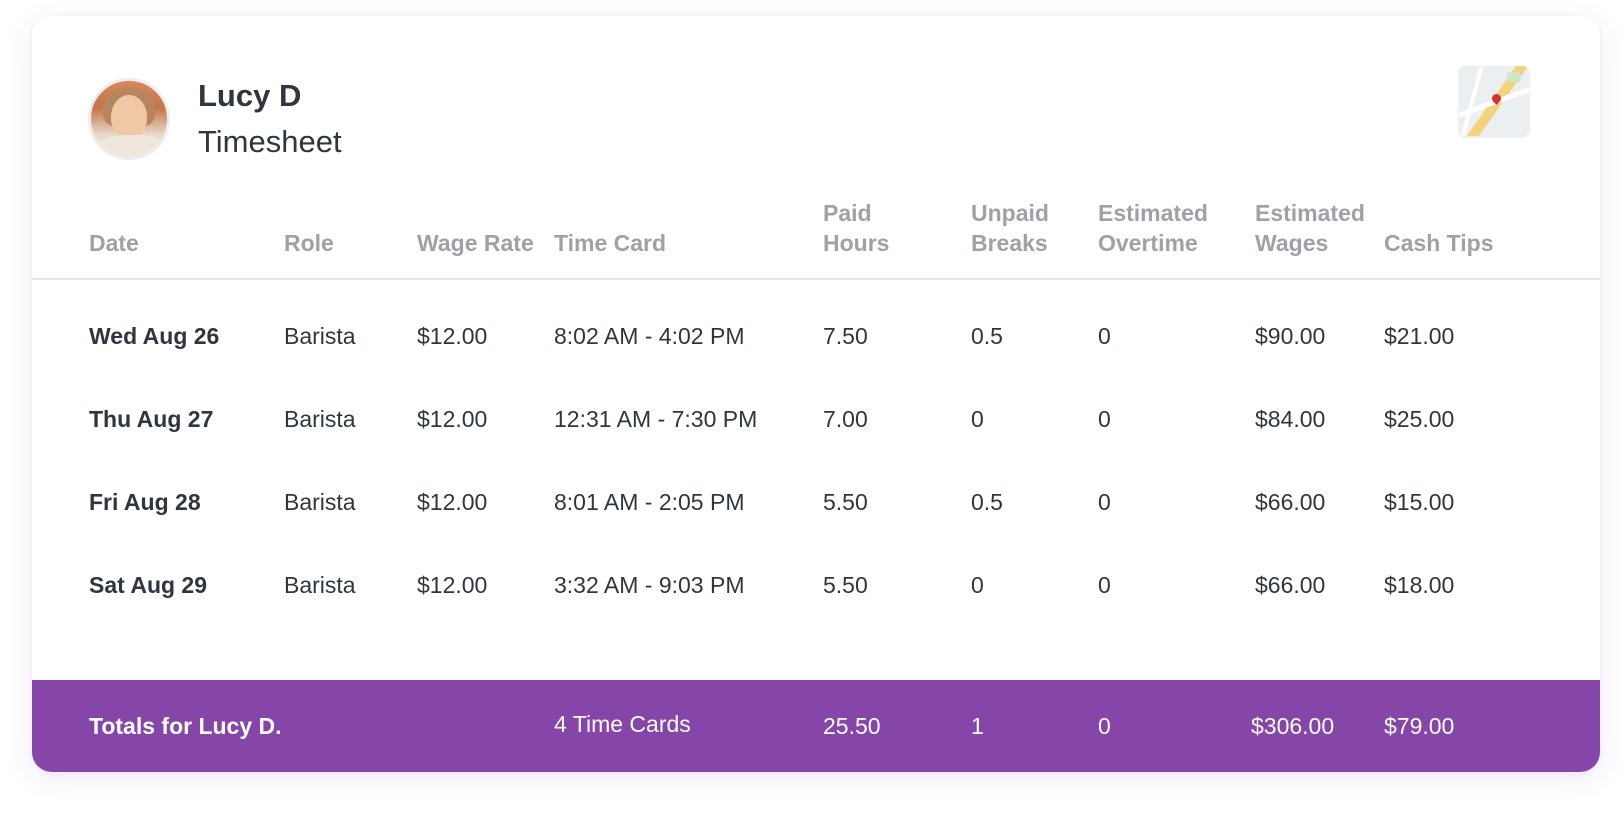 This screenshot has width=1624, height=816. I want to click on column-header-estimated-overtime: Estimated Overtime, so click(1168, 228).